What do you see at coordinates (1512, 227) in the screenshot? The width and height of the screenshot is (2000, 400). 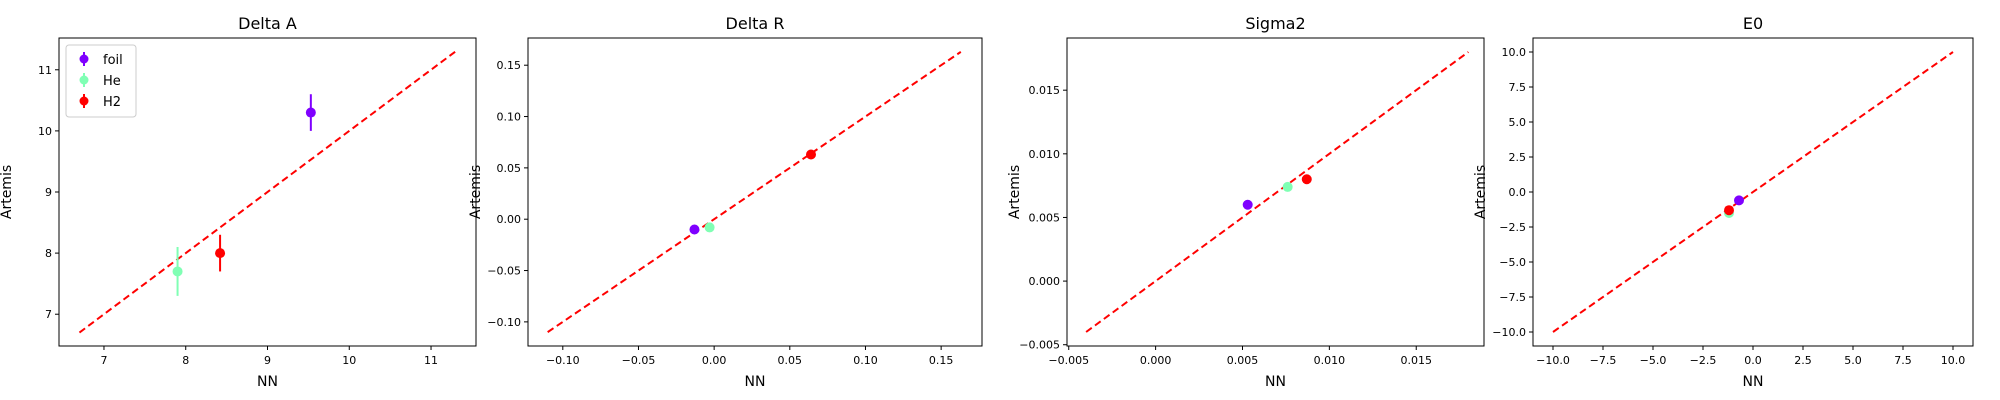 I see `y-tick-label: −2.5` at bounding box center [1512, 227].